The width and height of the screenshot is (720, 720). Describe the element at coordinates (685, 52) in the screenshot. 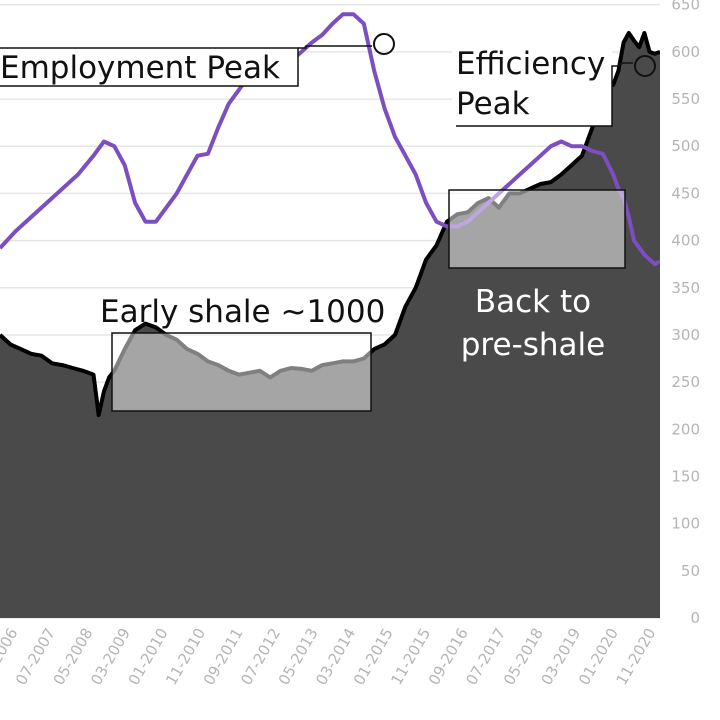

I see `y-tick-label: 600` at that location.